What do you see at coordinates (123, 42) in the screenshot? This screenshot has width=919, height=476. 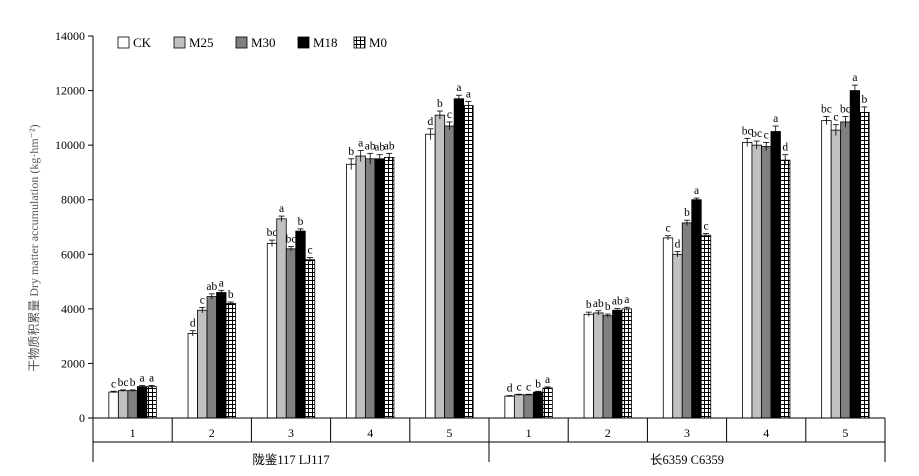 I see `legend-swatch-ck` at bounding box center [123, 42].